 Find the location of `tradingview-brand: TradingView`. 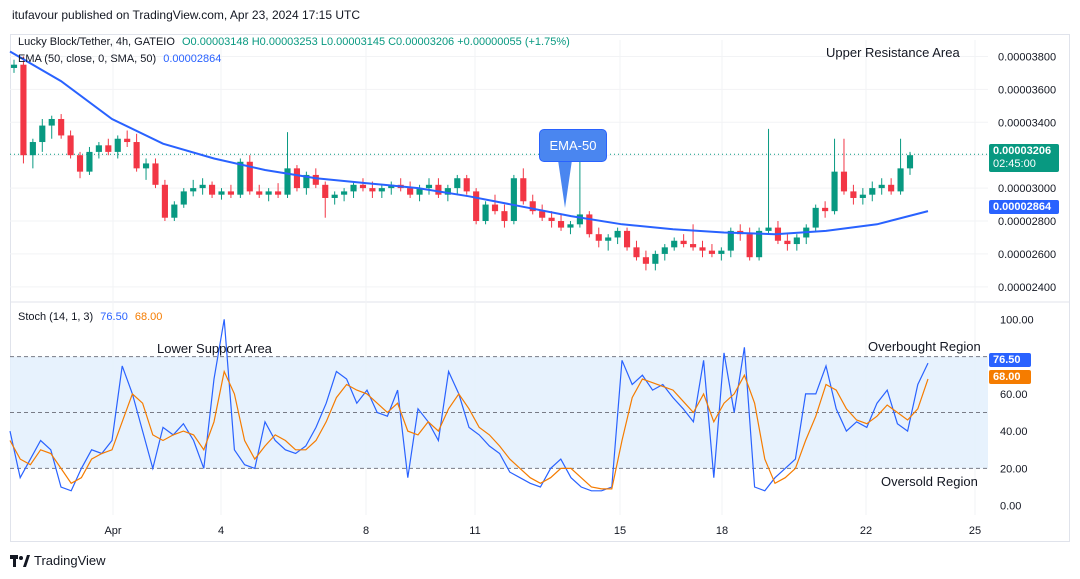

tradingview-brand: TradingView is located at coordinates (58, 560).